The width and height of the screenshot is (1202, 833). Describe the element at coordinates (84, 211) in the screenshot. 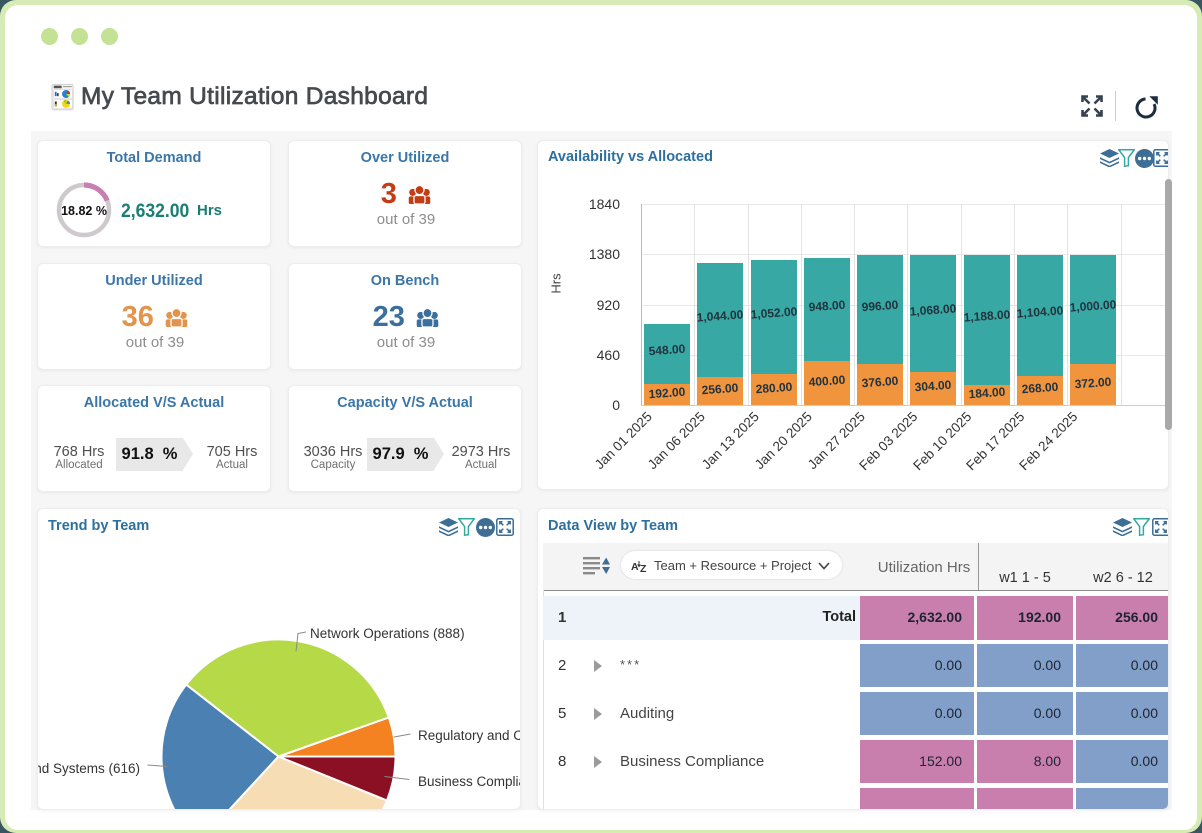

I see `svg-text: 18.82 %` at that location.